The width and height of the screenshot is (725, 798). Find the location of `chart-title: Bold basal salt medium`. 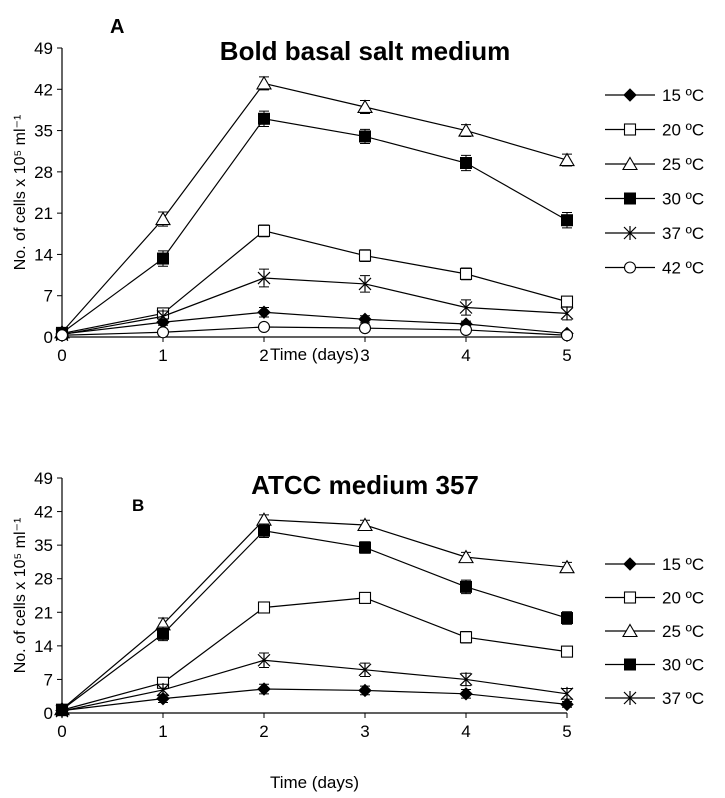

chart-title: Bold basal salt medium is located at coordinates (365, 51).